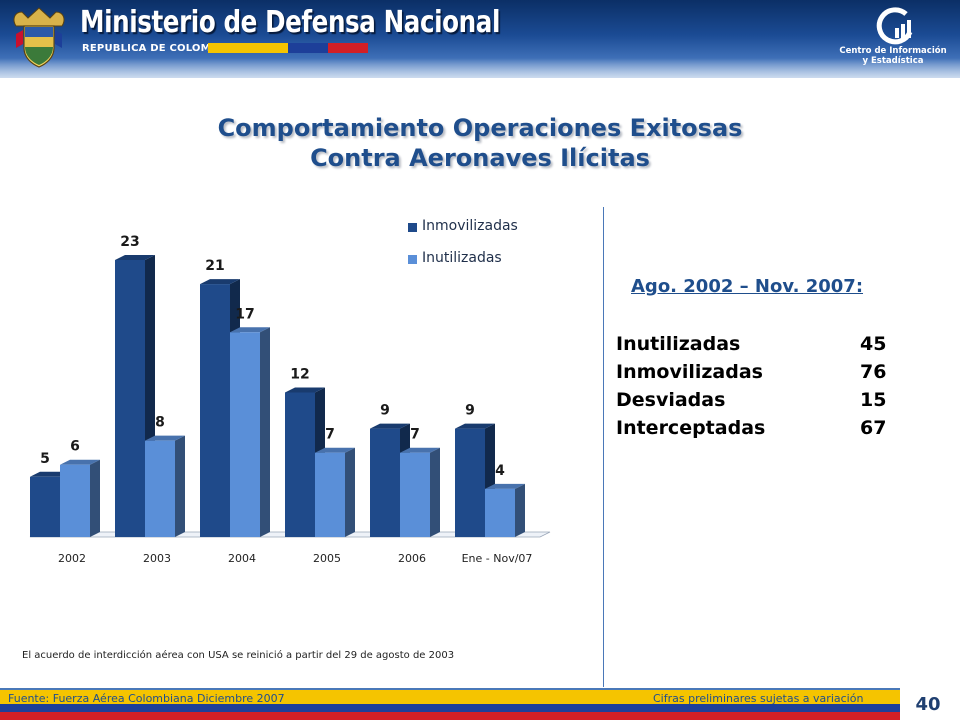 This screenshot has height=720, width=960. Describe the element at coordinates (497, 558) in the screenshot. I see `x-tick-label-5: Ene - Nov/07` at that location.